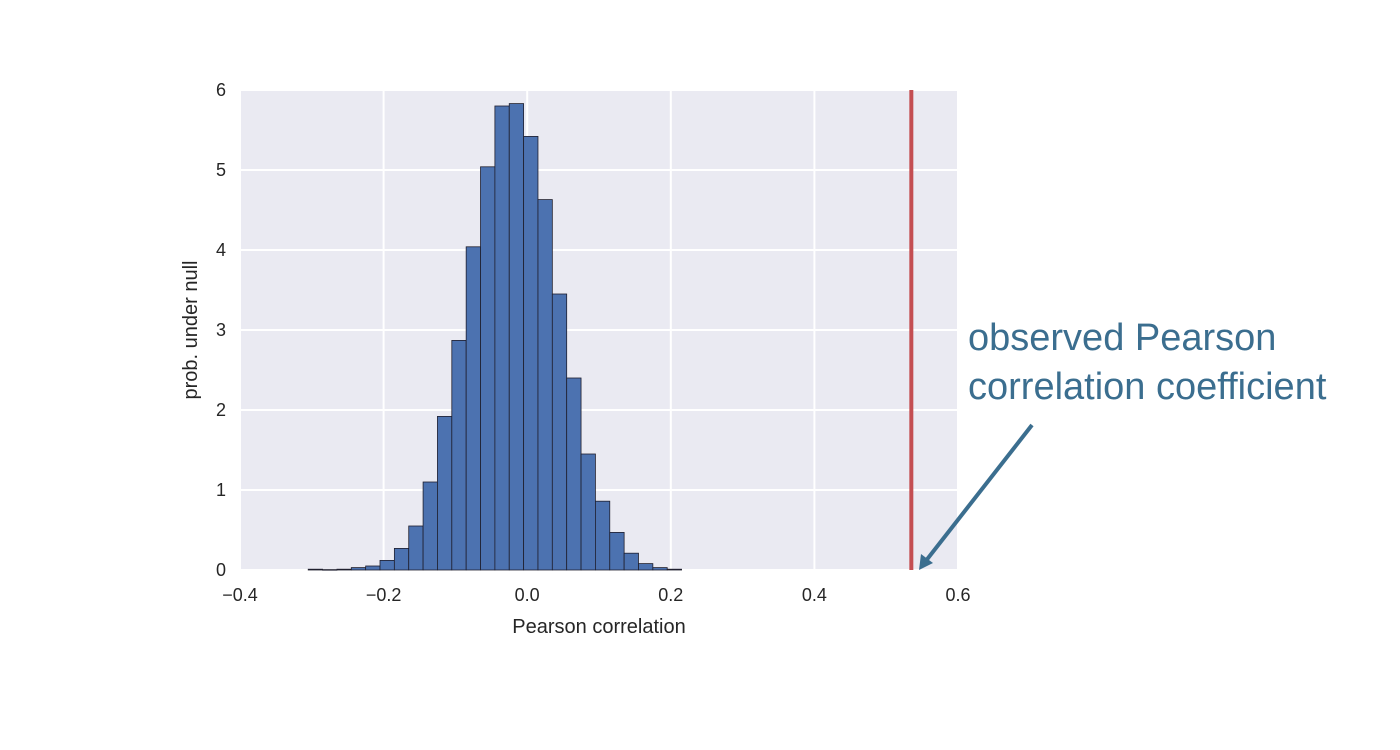  I want to click on y-tick-labels: 0 1 2 3 4 5 6, so click(221, 330).